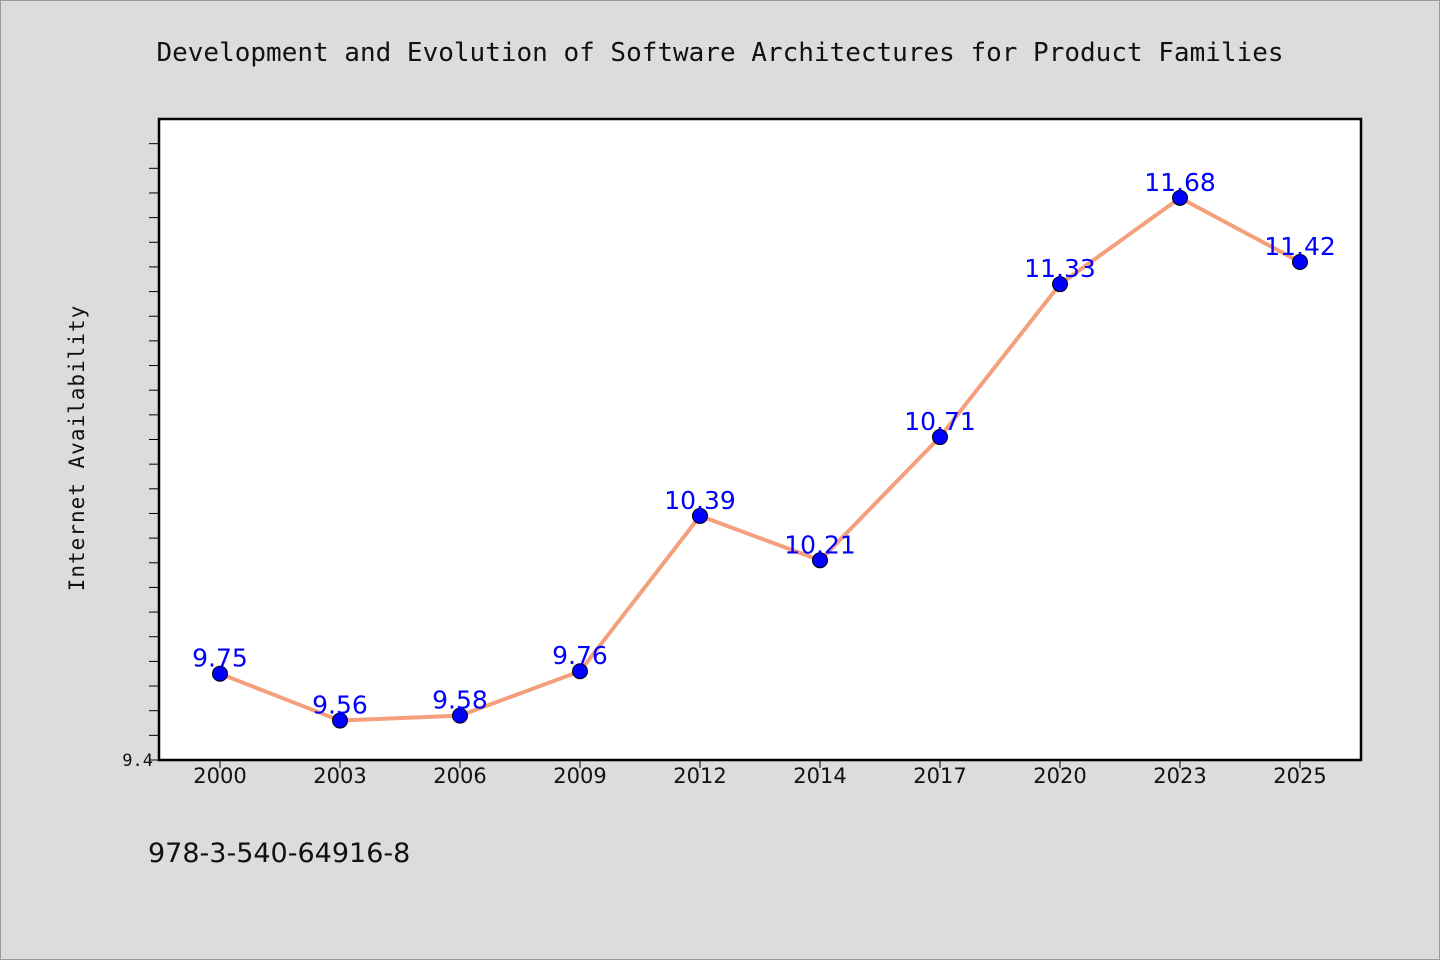  What do you see at coordinates (154, 452) in the screenshot?
I see `y-axis-ticks` at bounding box center [154, 452].